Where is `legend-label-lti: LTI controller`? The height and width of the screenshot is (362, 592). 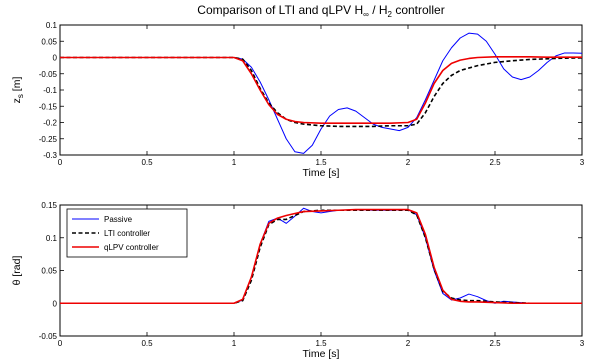
legend-label-lti: LTI controller is located at coordinates (127, 233).